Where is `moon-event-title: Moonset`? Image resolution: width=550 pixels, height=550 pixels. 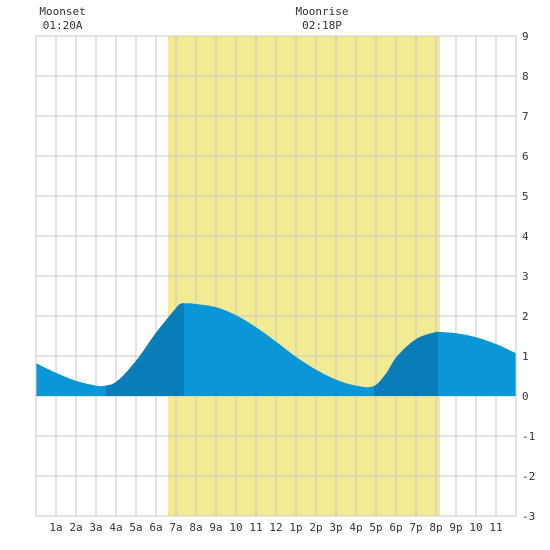 moon-event-title: Moonset is located at coordinates (62, 11).